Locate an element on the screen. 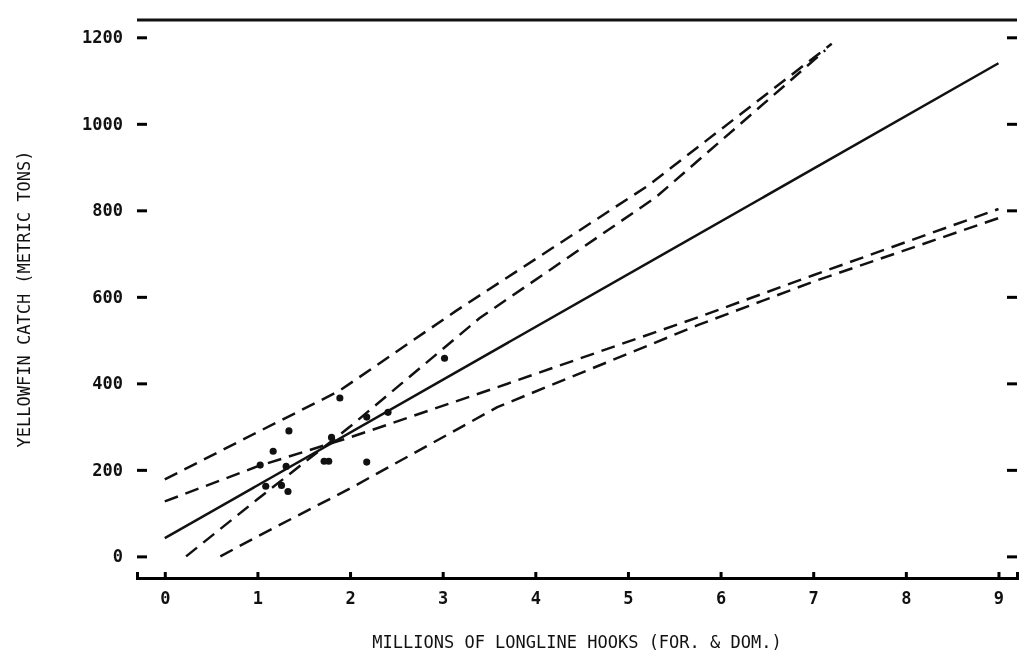 The width and height of the screenshot is (1029, 666). y-tick-label: 600 is located at coordinates (107, 296).